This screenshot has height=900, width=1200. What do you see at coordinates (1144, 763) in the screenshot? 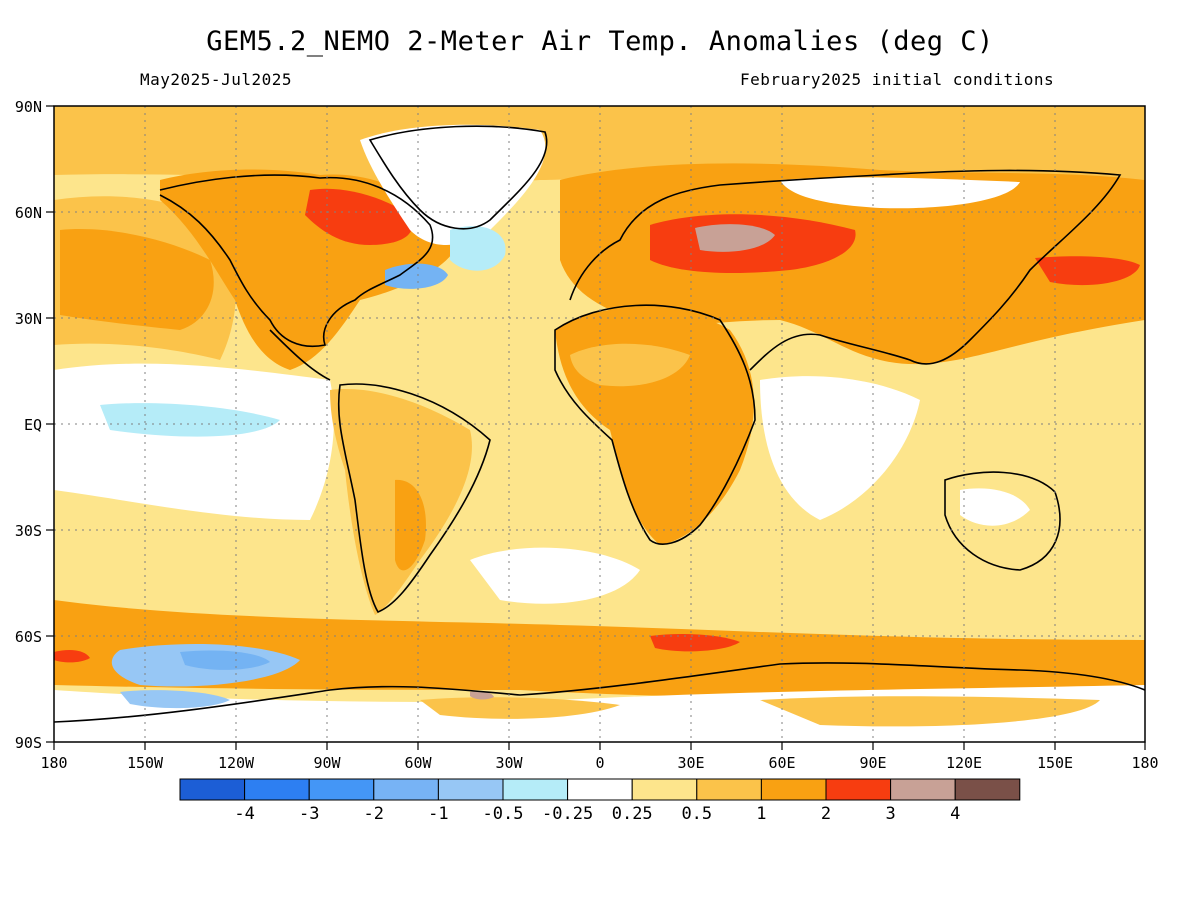
I see `lon-label-180e: 180` at bounding box center [1144, 763].